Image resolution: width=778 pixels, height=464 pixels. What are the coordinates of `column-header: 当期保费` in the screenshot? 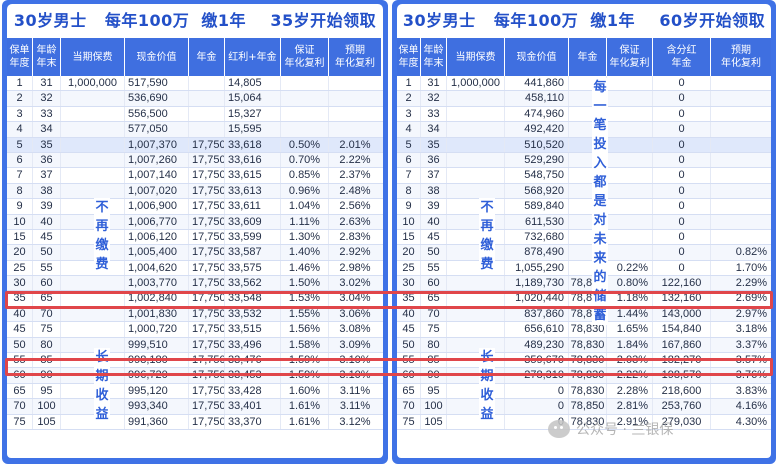 It's located at (93, 57).